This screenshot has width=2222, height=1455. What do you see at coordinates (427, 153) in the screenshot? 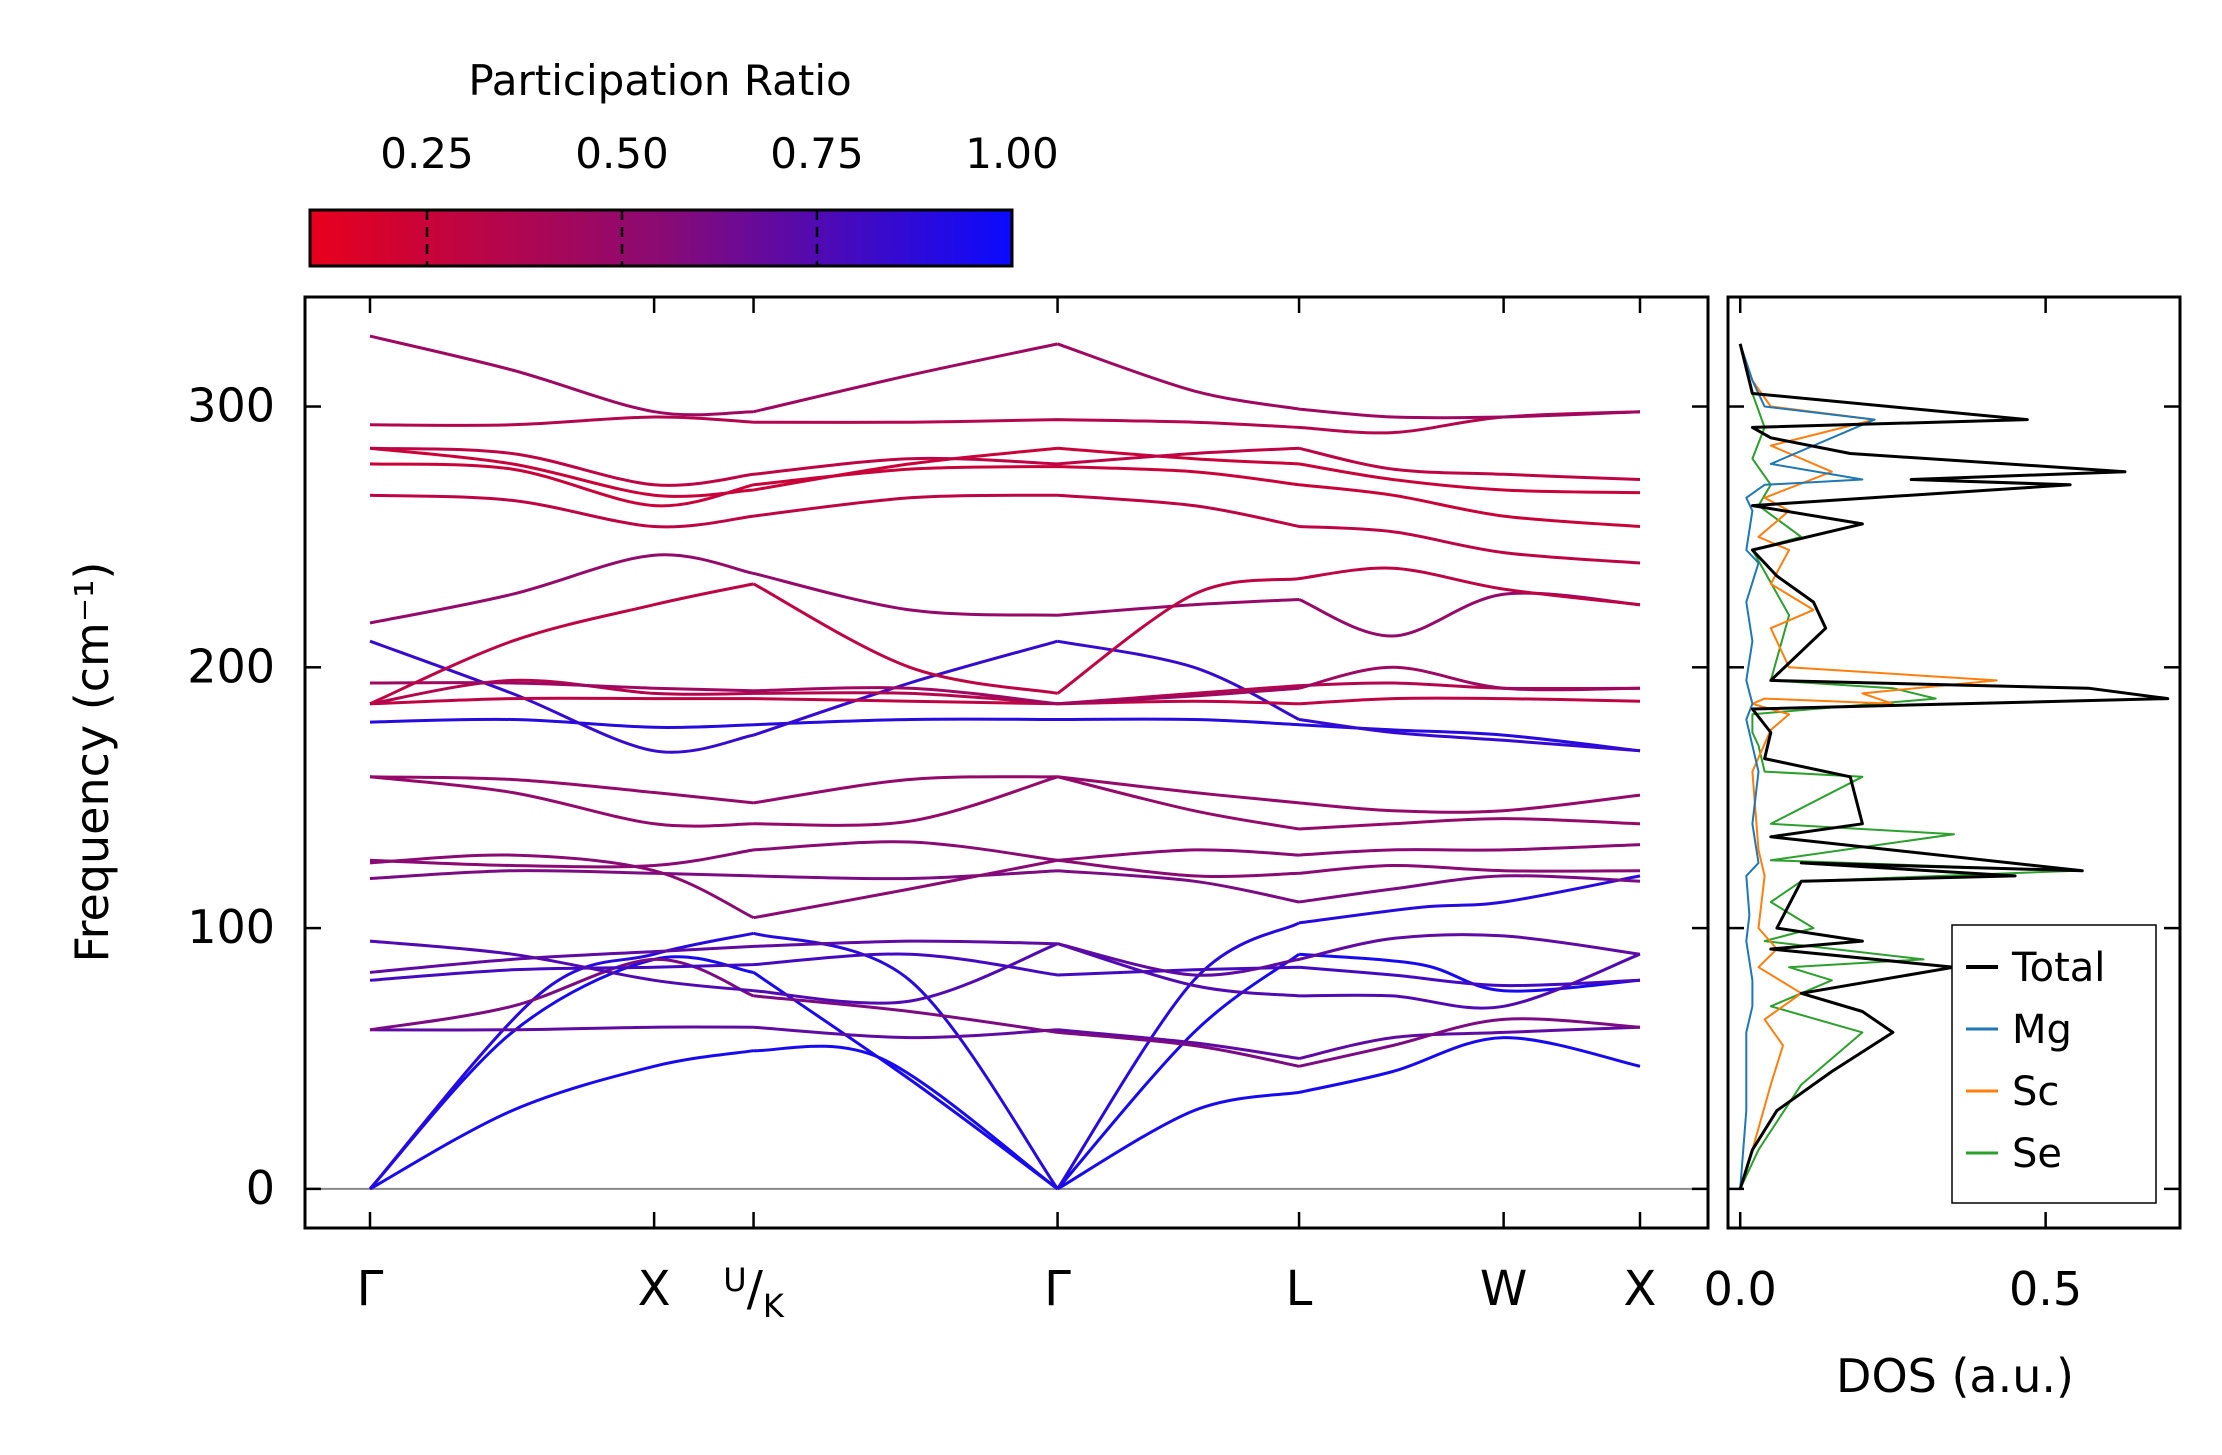
I see `colorbar-tick-label: 0.25` at bounding box center [427, 153].